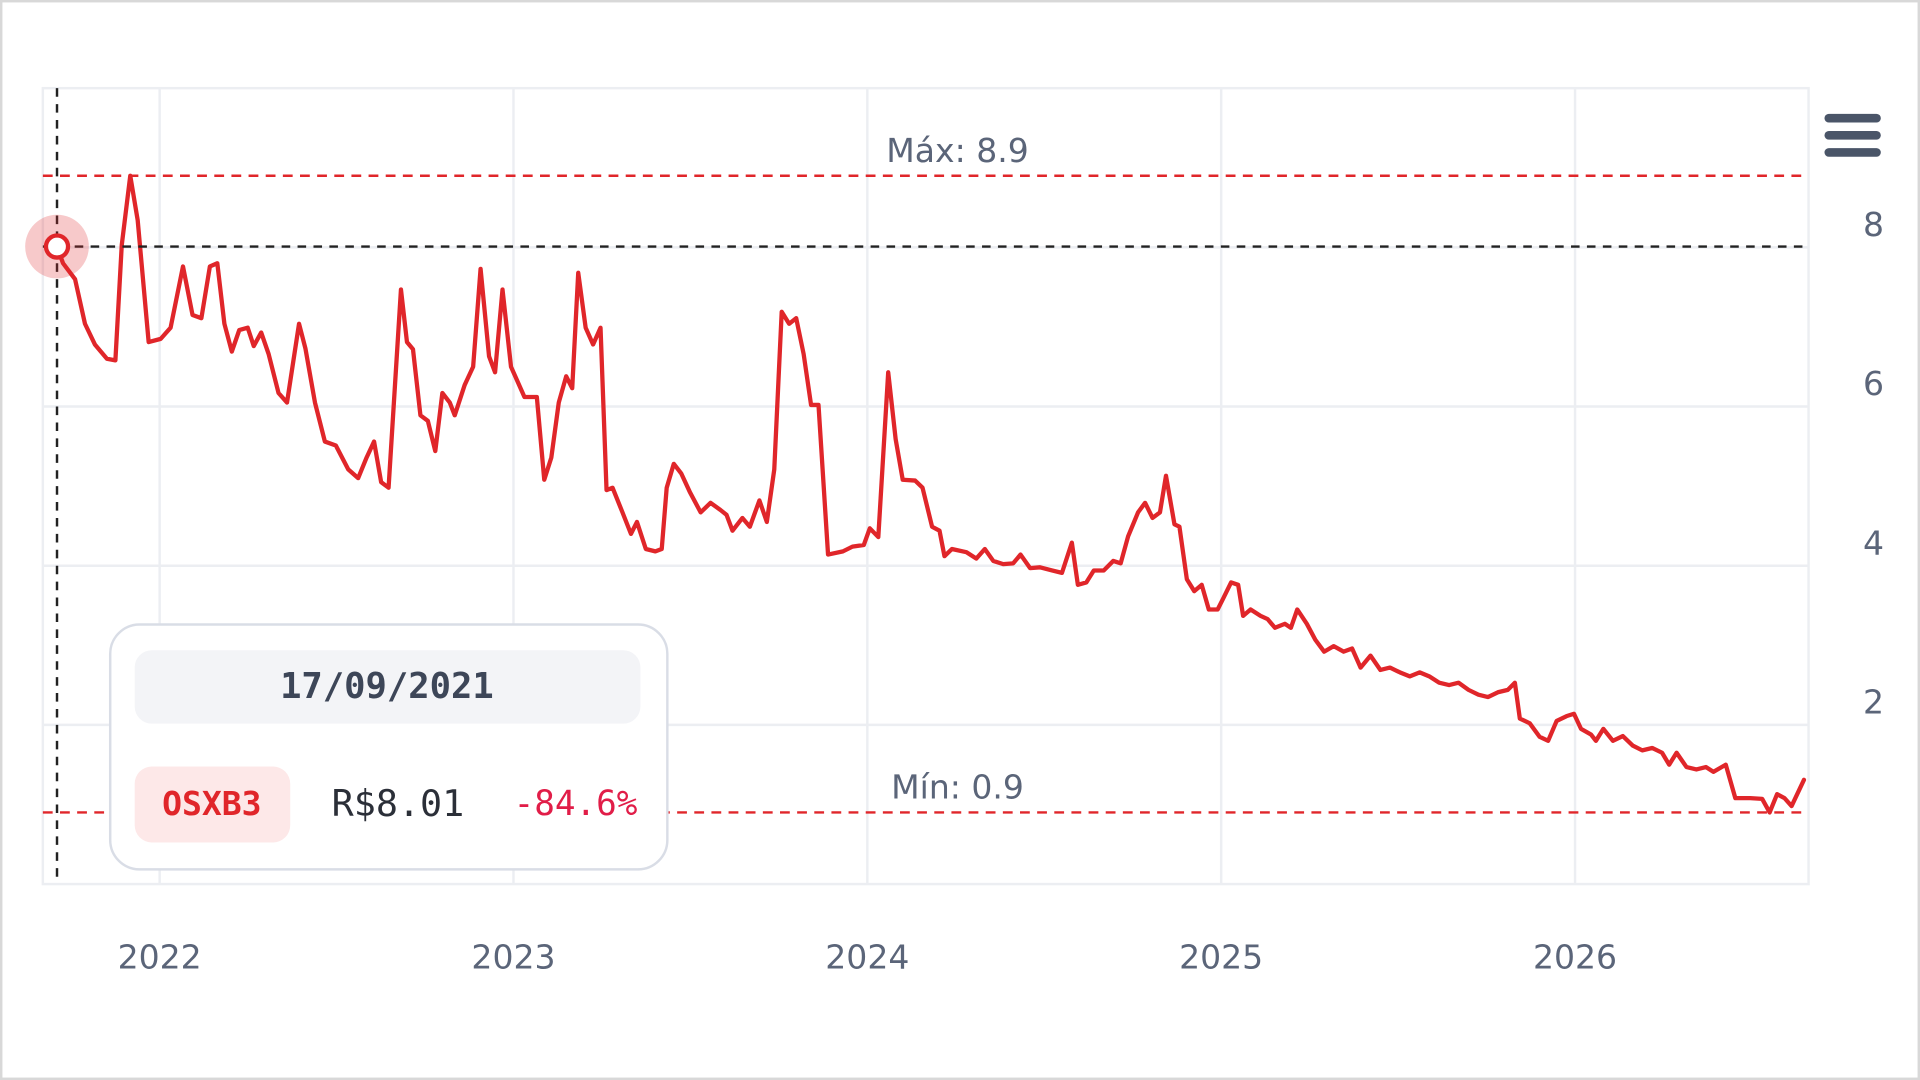 The image size is (1920, 1080). Describe the element at coordinates (1221, 956) in the screenshot. I see `x-tick-label: 2025` at that location.